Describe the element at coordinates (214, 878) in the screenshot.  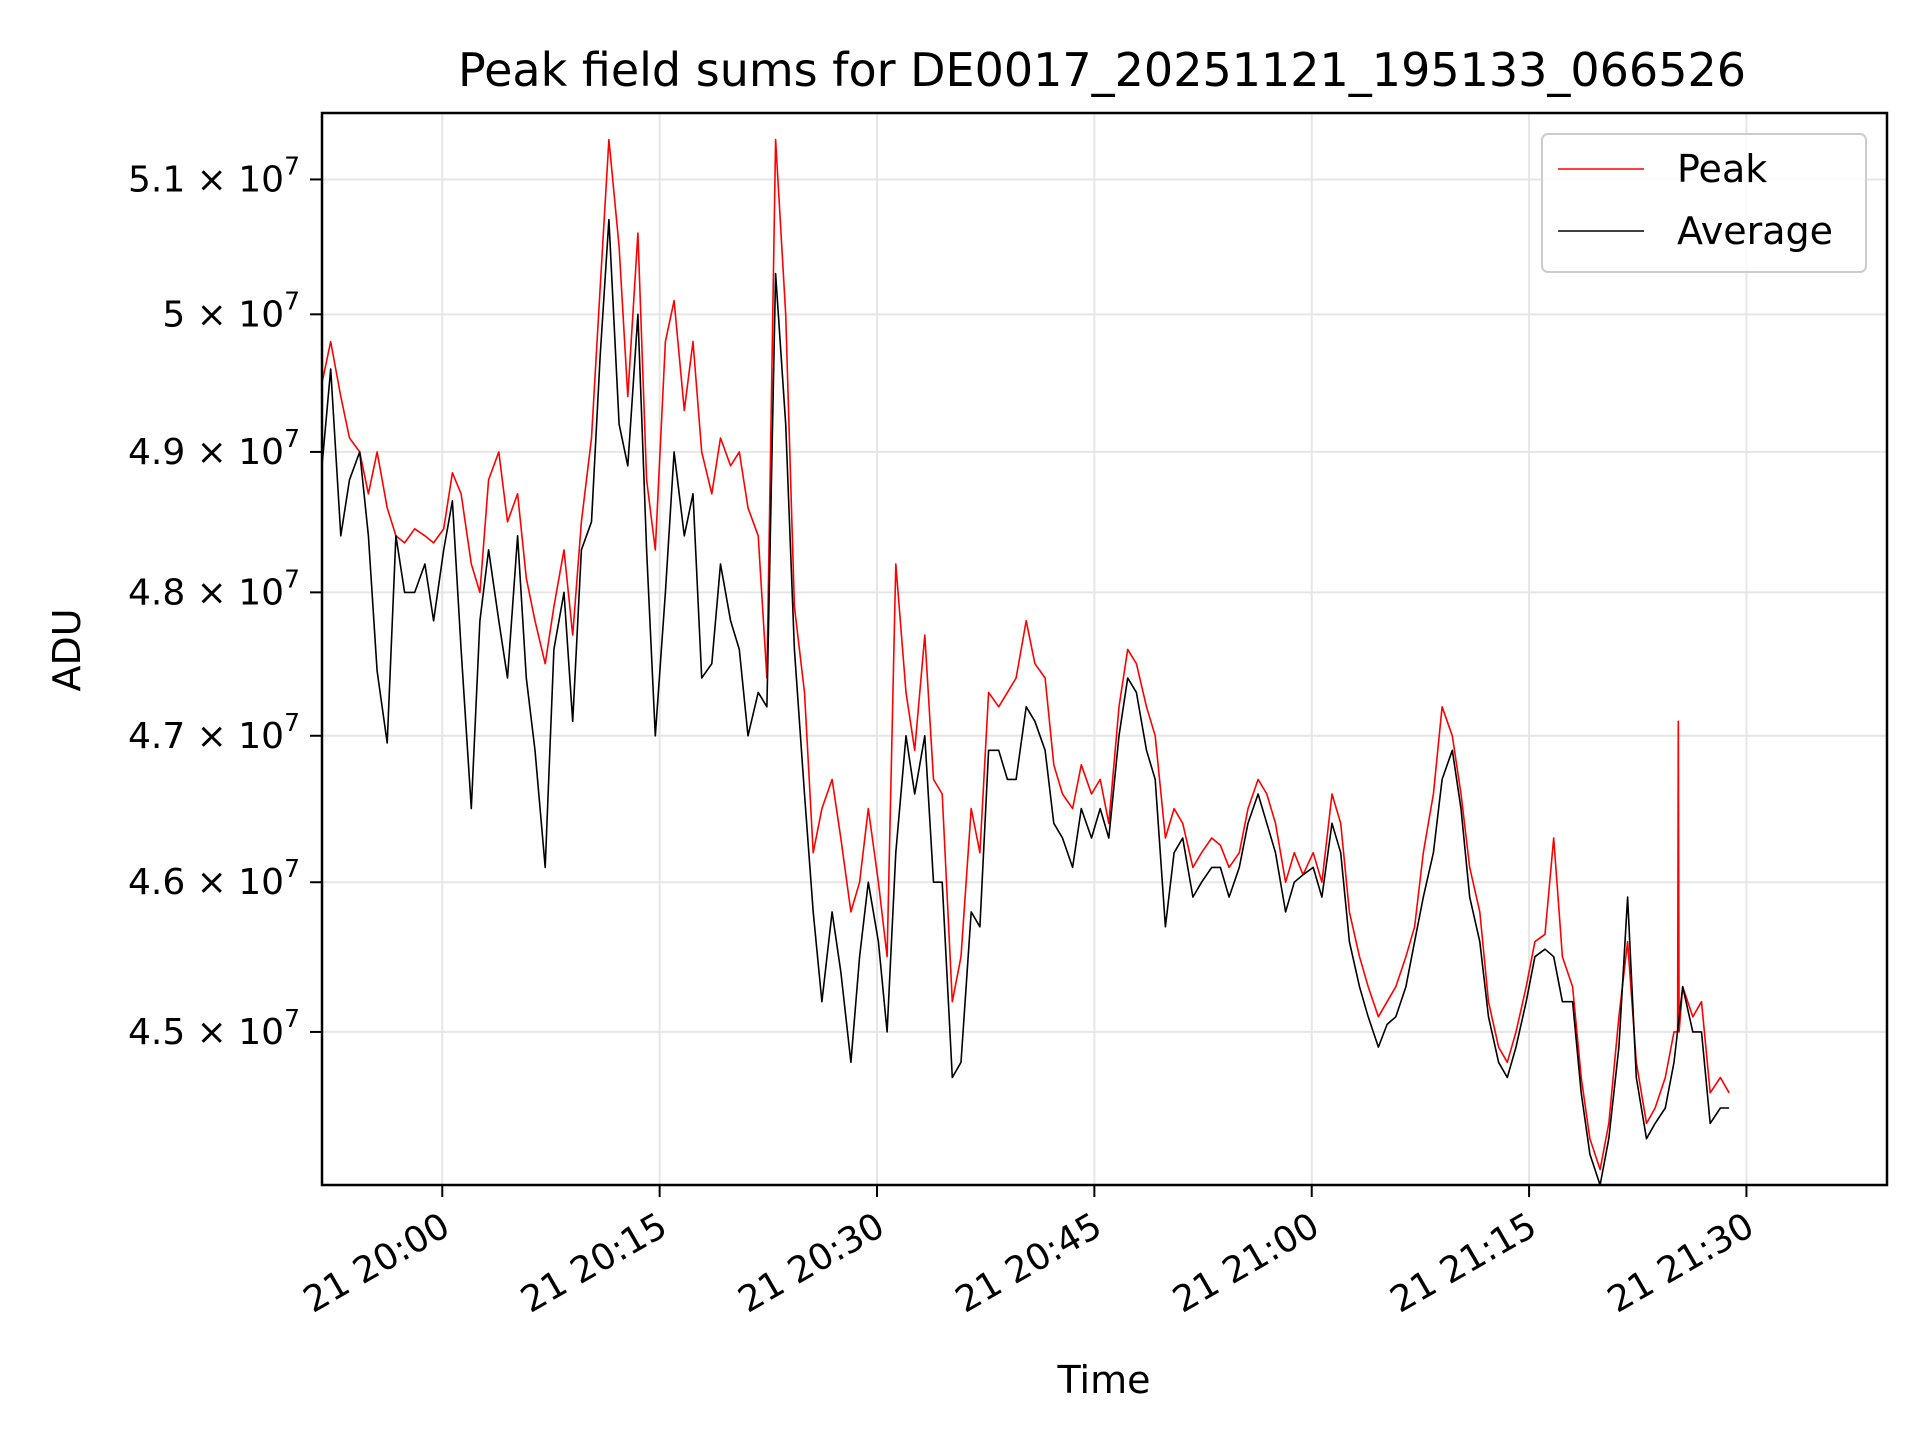
I see `y-tick-label: 4.6 × 107` at that location.